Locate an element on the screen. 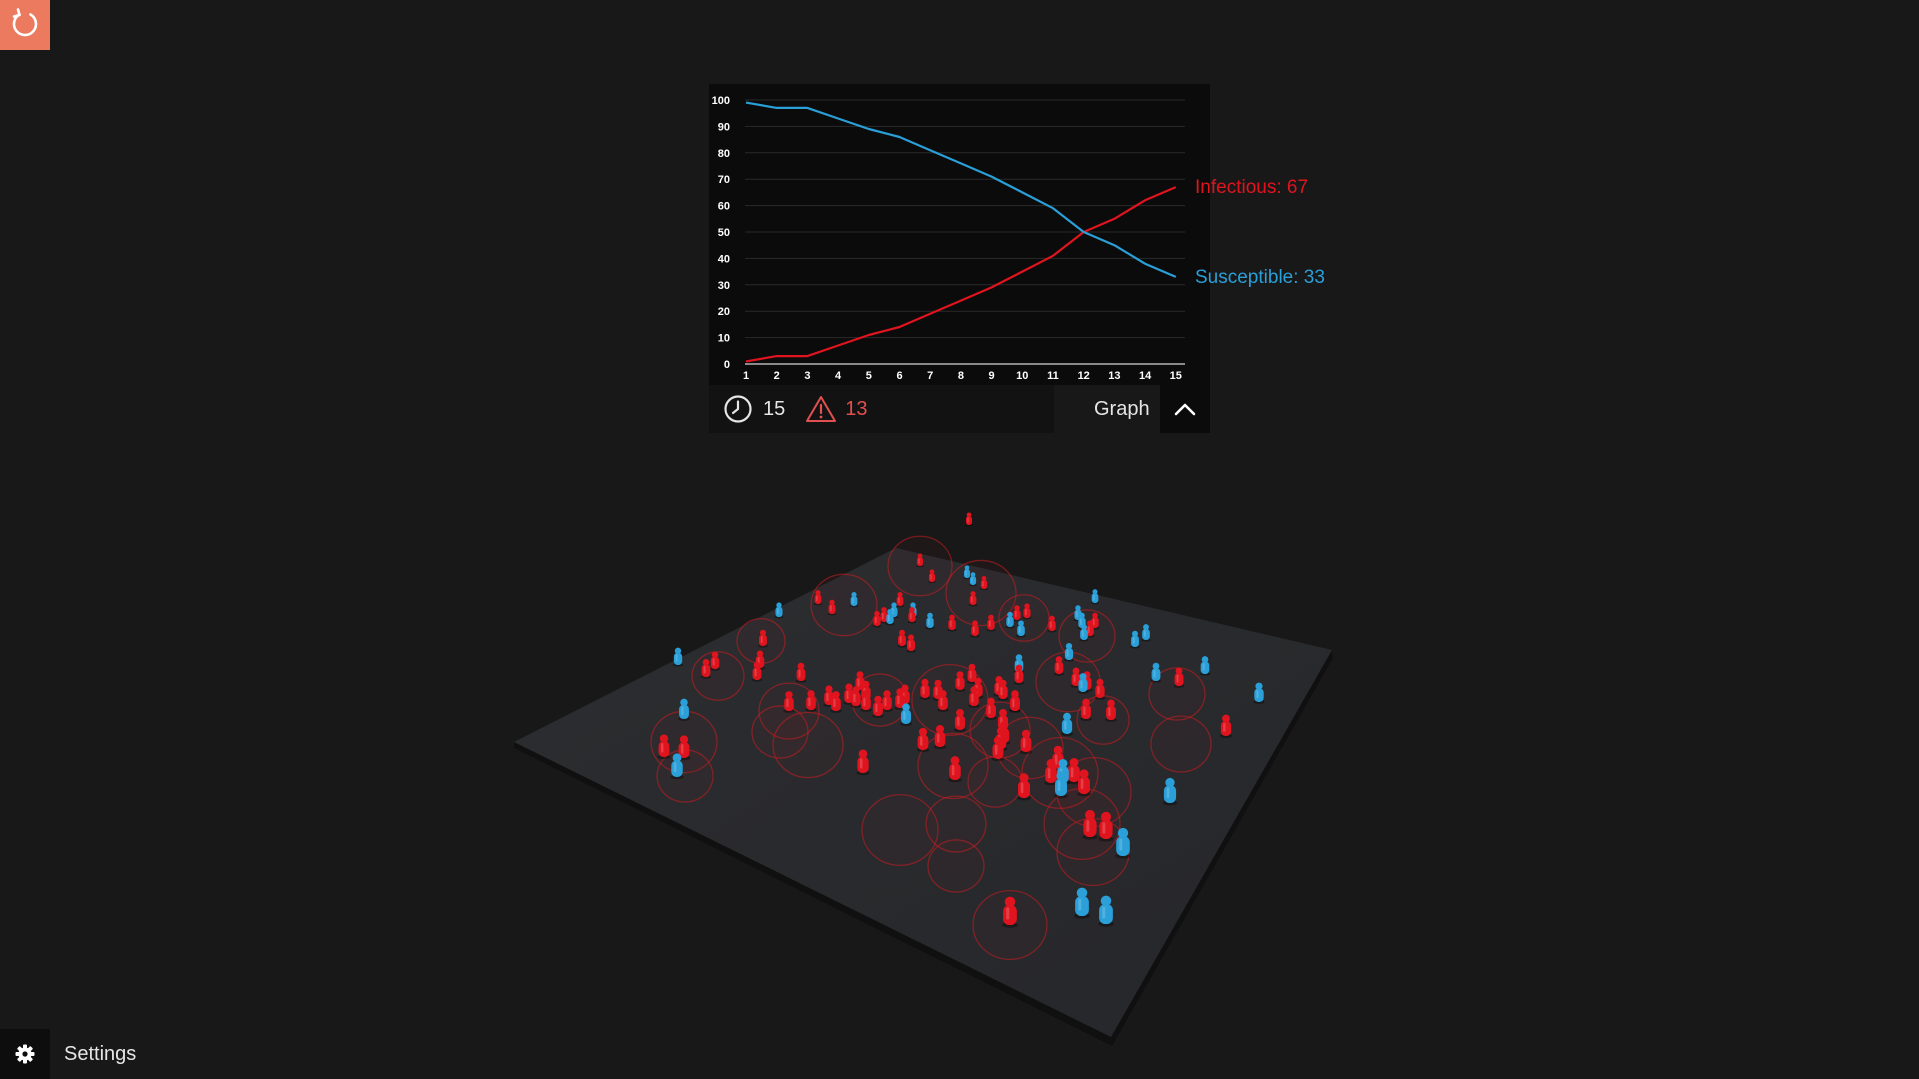  infection-radius-ring is located at coordinates (956, 824).